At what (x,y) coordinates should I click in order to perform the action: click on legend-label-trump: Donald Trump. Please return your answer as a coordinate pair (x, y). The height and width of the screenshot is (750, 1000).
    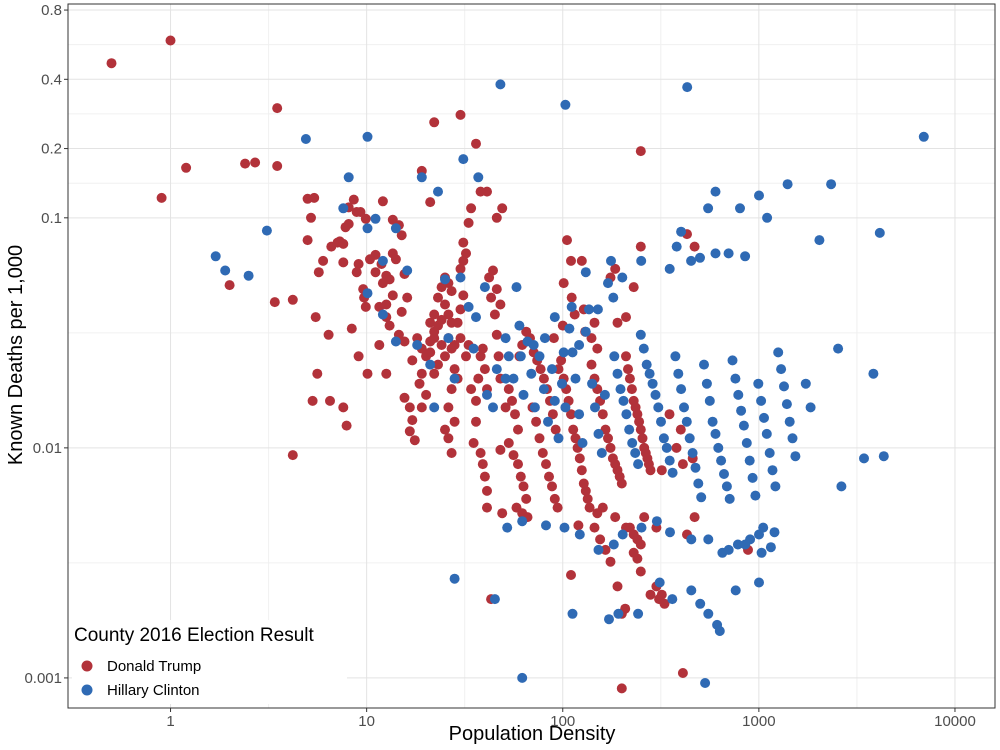
    Looking at the image, I should click on (154, 666).